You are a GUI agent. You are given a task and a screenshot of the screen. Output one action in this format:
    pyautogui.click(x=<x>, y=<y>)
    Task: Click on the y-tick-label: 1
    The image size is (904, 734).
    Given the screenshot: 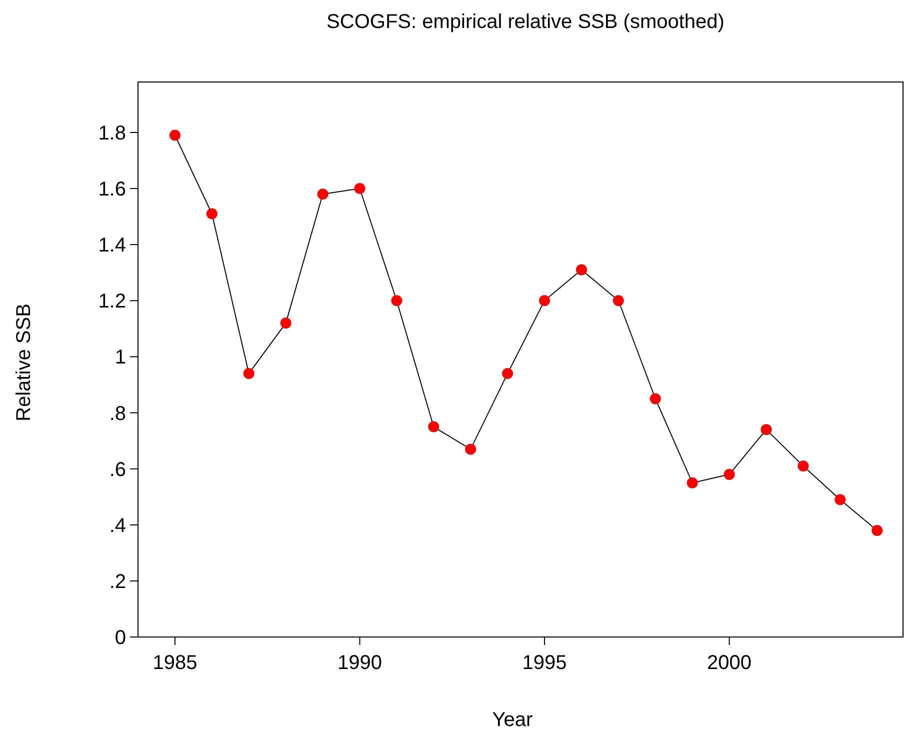 What is the action you would take?
    pyautogui.click(x=120, y=357)
    